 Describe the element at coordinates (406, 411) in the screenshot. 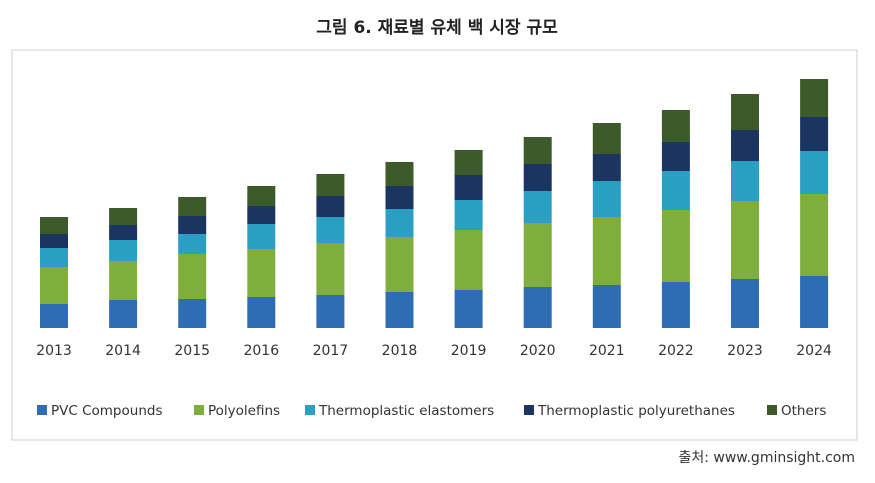

I see `legend-label: Thermoplastic elastomers` at that location.